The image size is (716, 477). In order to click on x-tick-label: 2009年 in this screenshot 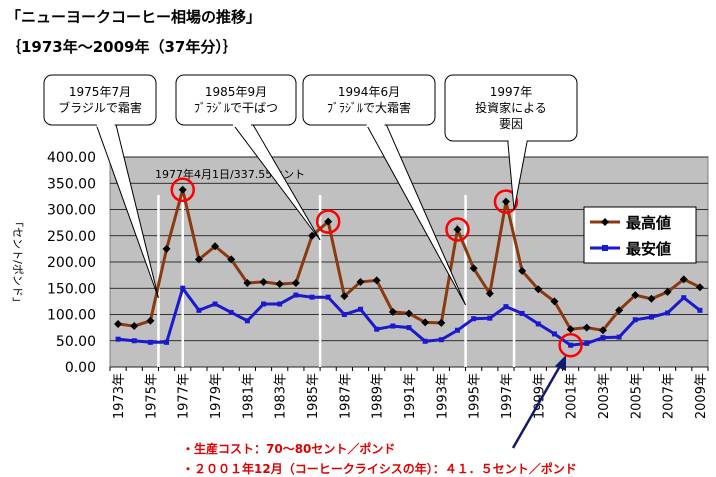, I will do `click(701, 396)`.